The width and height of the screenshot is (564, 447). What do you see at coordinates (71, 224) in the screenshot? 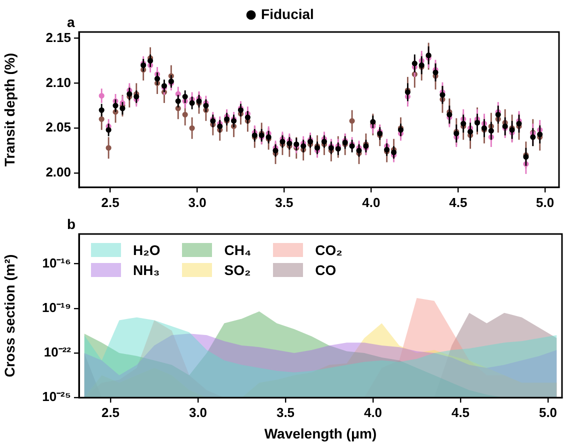
I see `chart-title: b` at bounding box center [71, 224].